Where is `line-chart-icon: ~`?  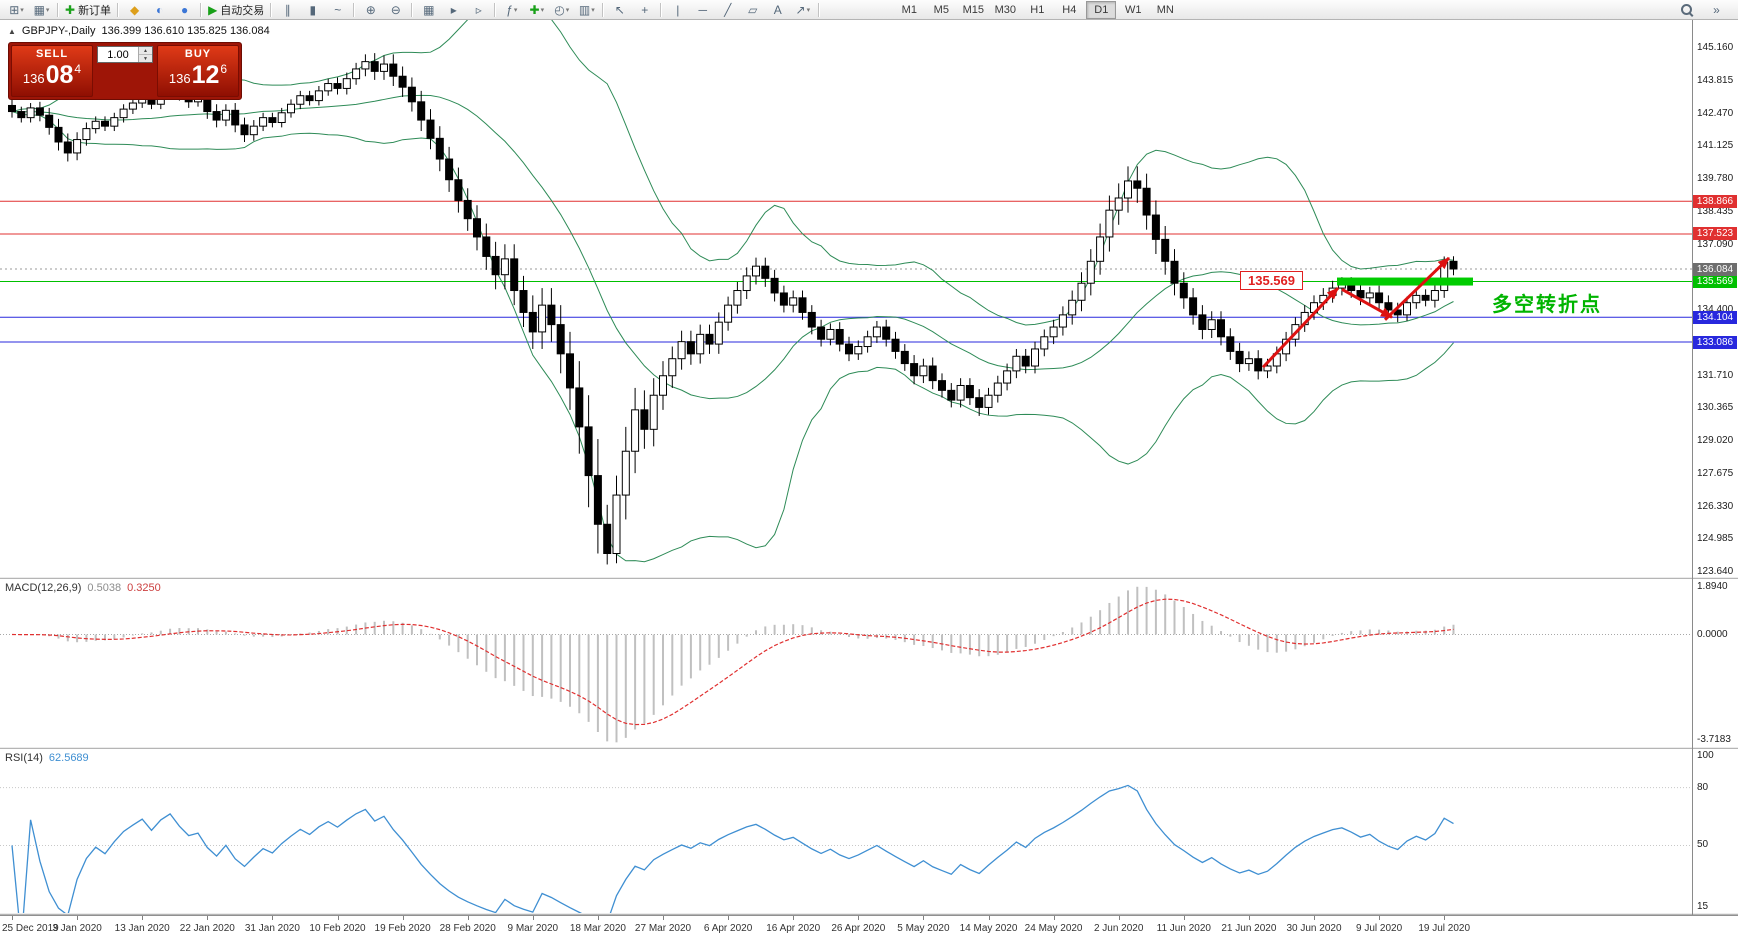 line-chart-icon: ~ is located at coordinates (337, 10).